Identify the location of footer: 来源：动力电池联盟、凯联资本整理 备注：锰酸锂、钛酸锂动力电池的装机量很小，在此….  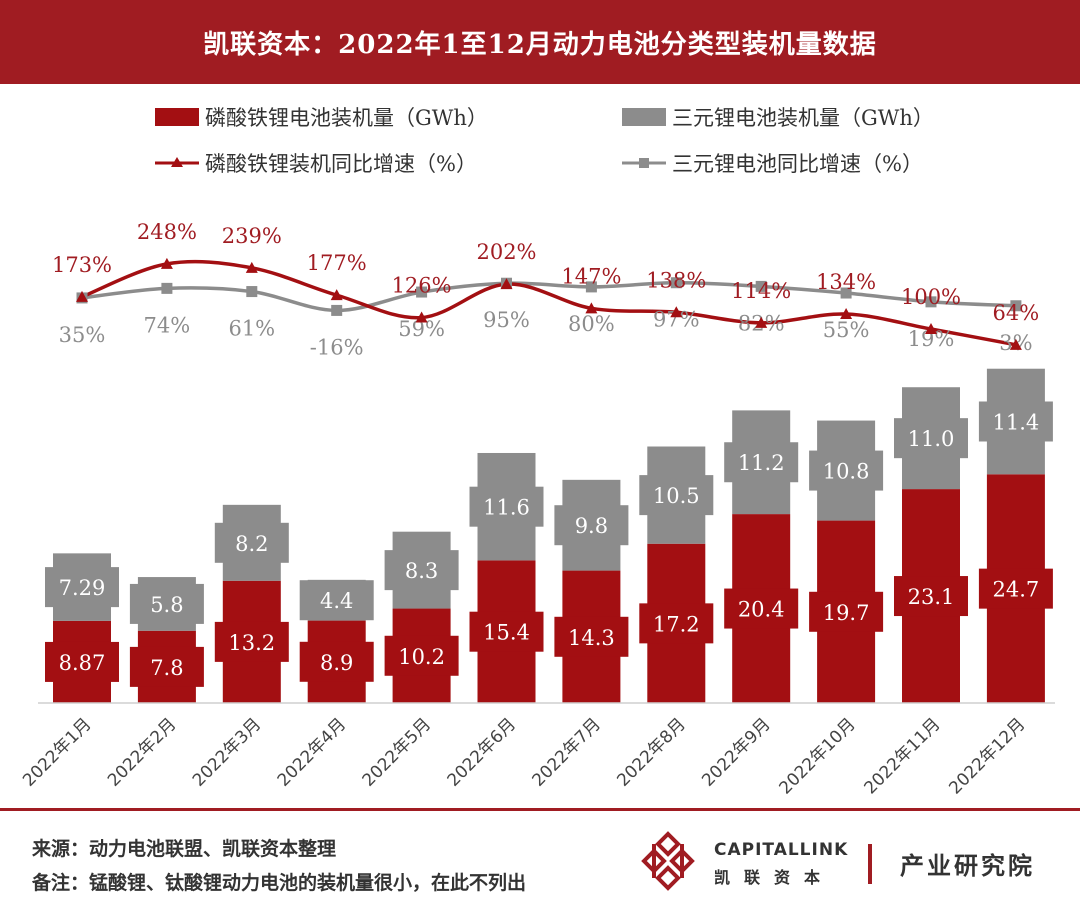
(540, 858).